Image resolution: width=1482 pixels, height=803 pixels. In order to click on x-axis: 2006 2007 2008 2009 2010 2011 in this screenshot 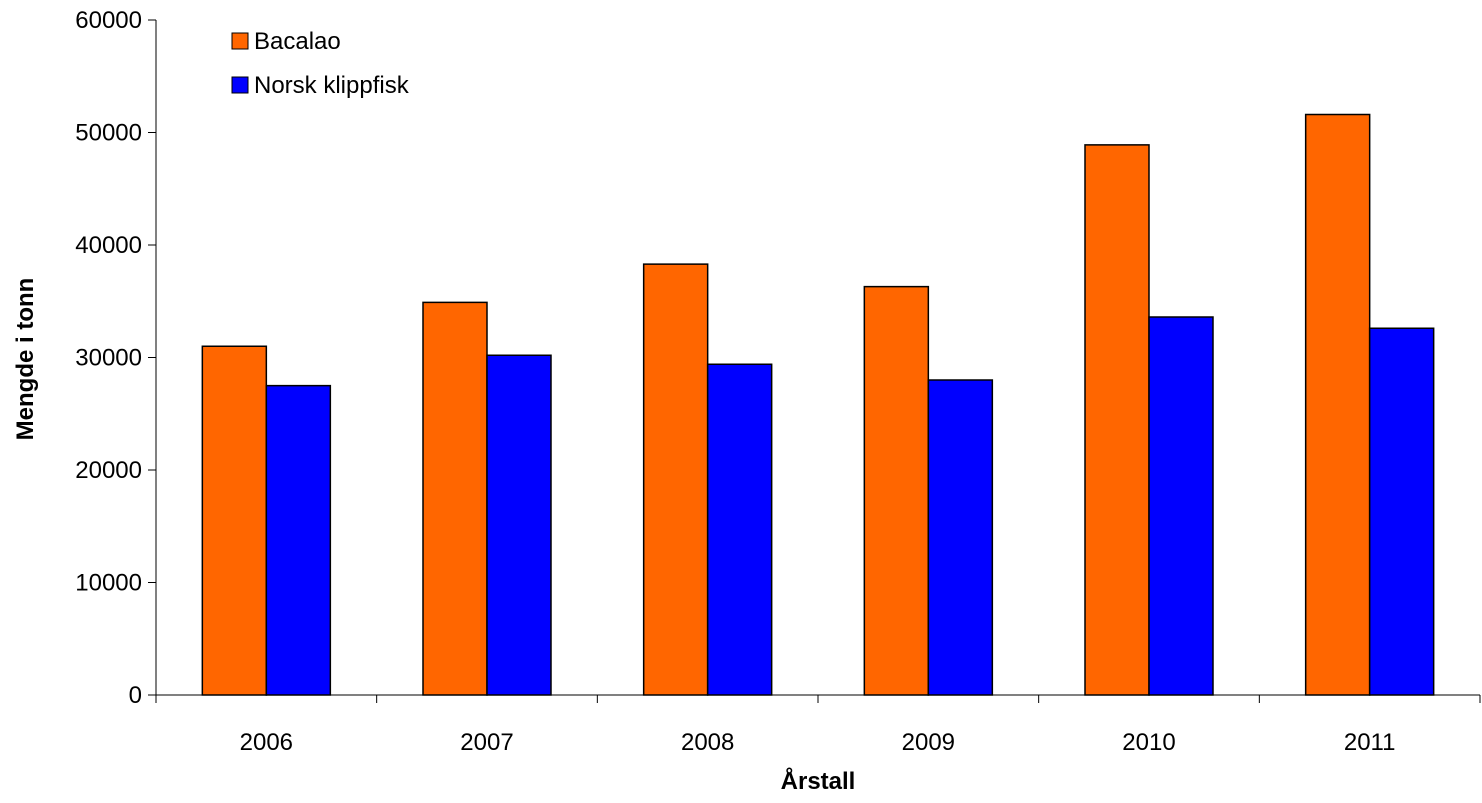, I will do `click(818, 725)`.